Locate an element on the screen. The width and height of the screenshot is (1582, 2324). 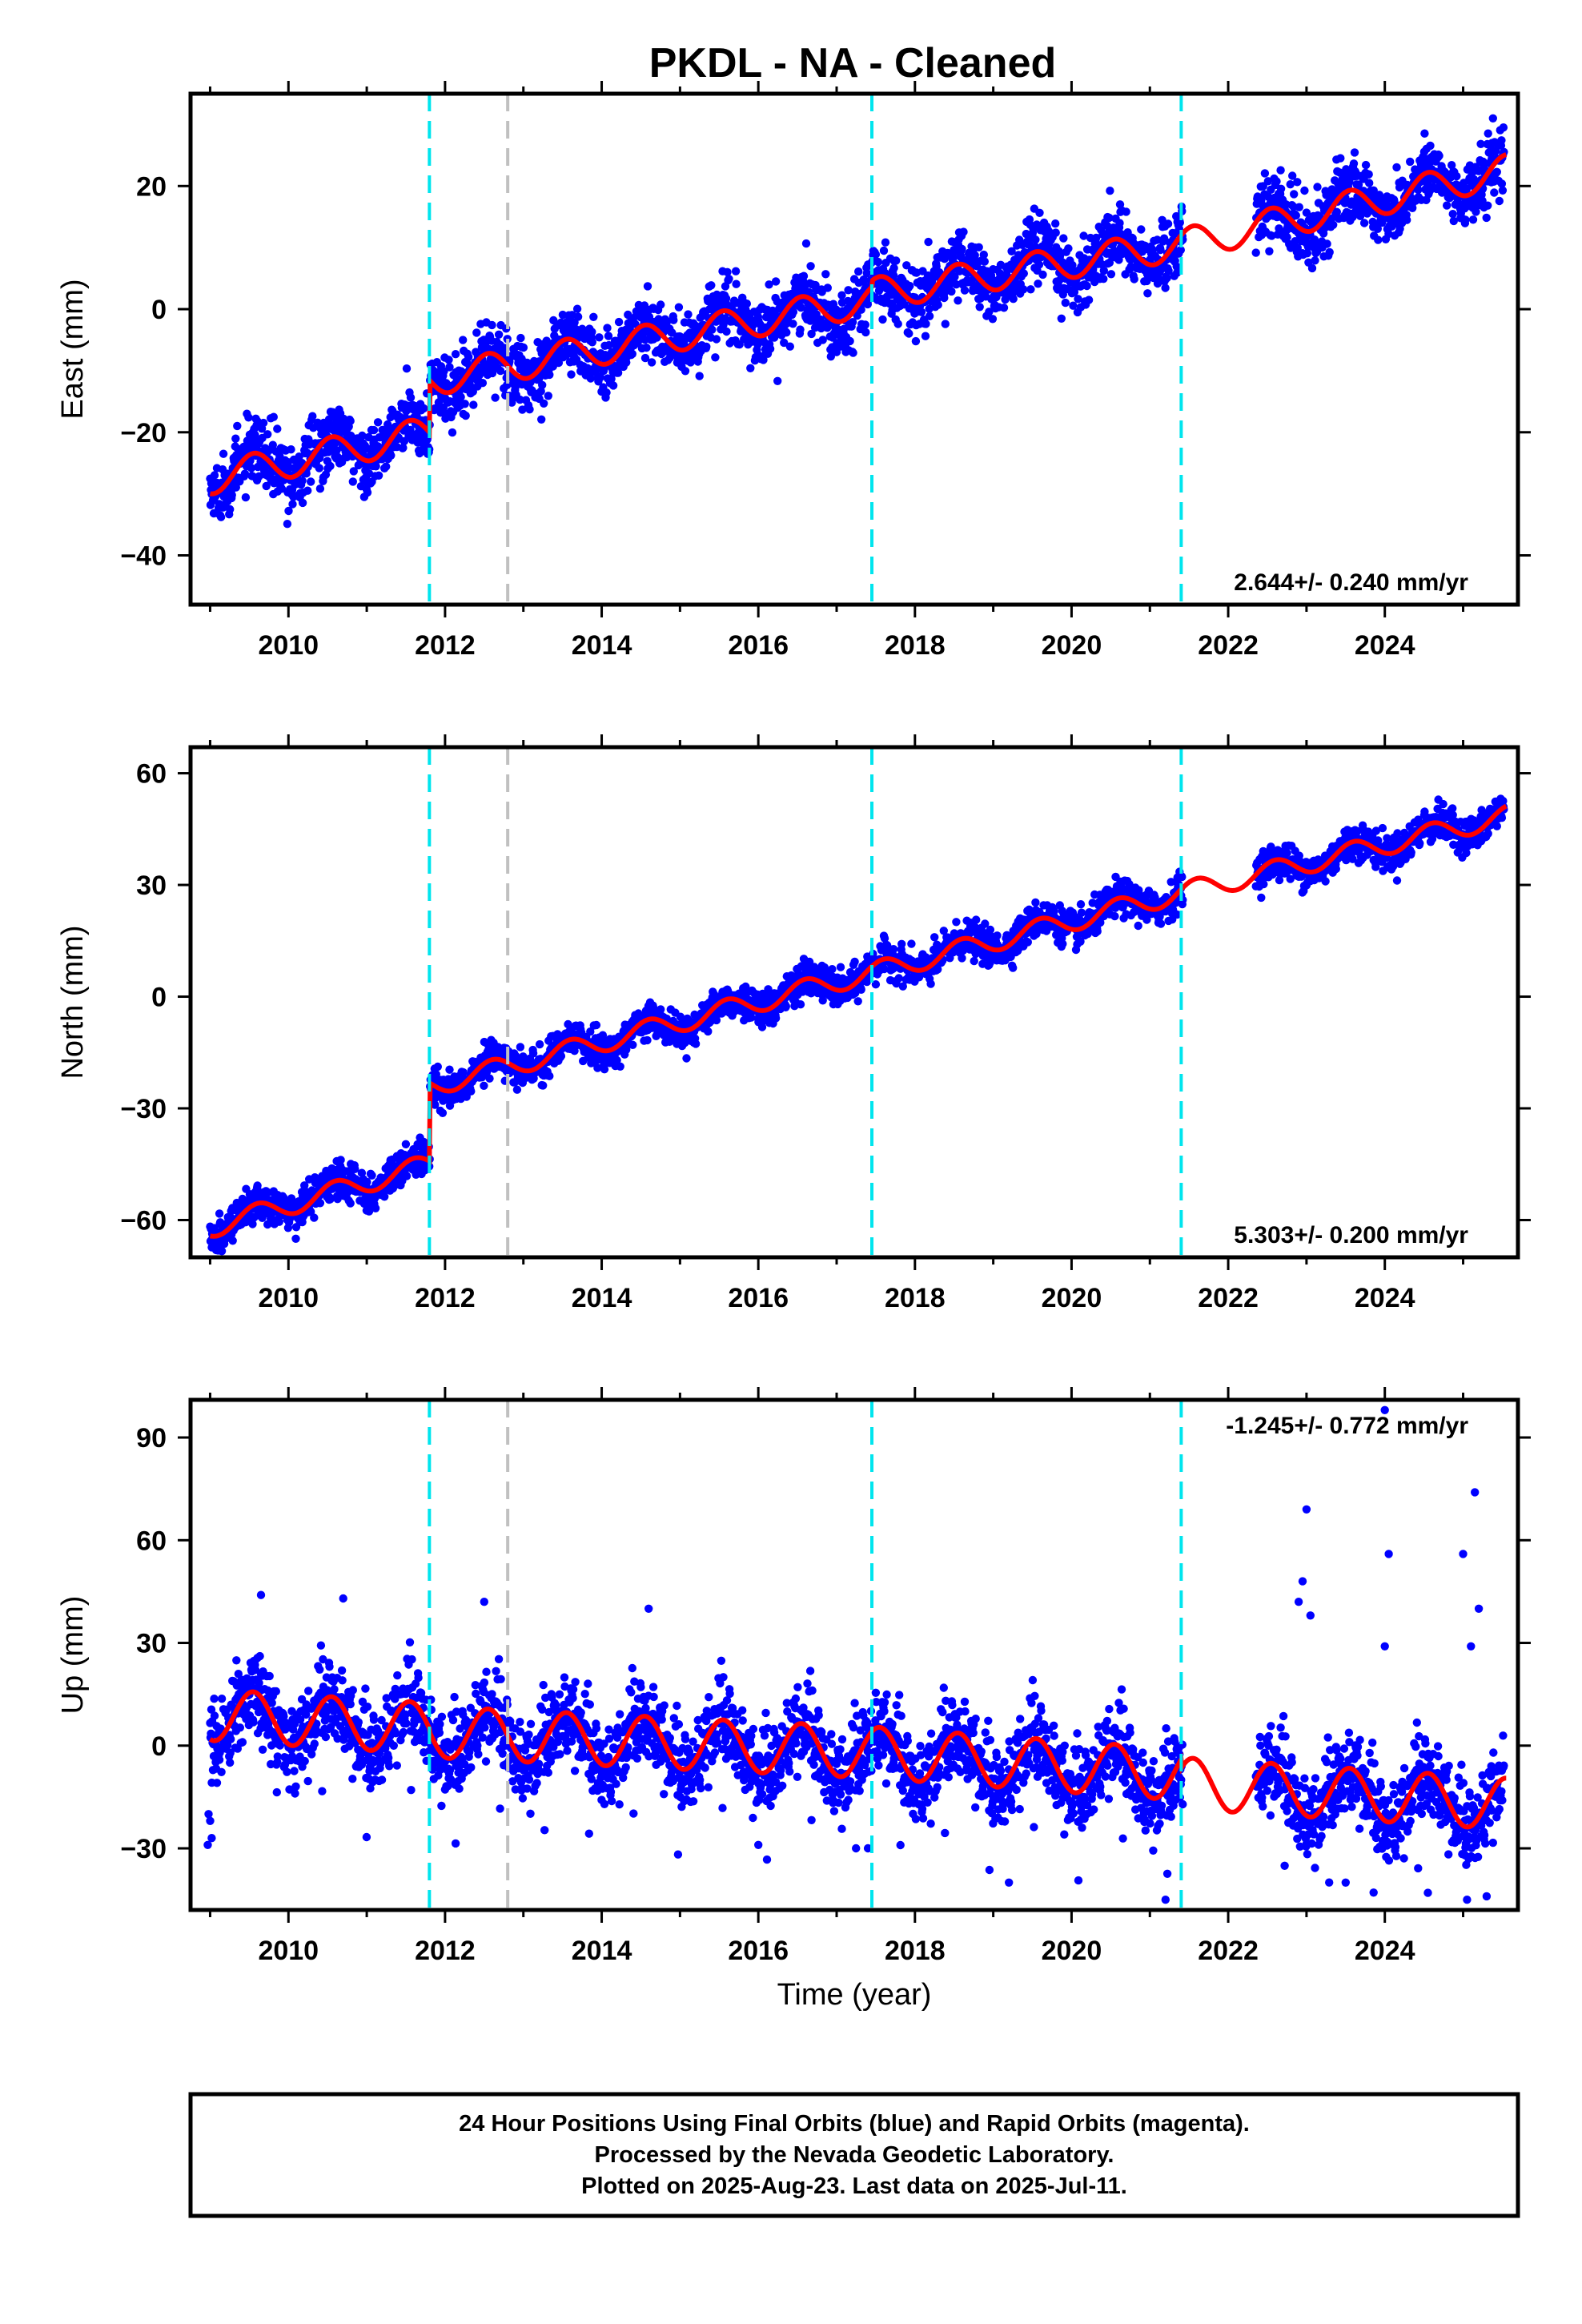
x-tick-label: 2010 is located at coordinates (288, 645).